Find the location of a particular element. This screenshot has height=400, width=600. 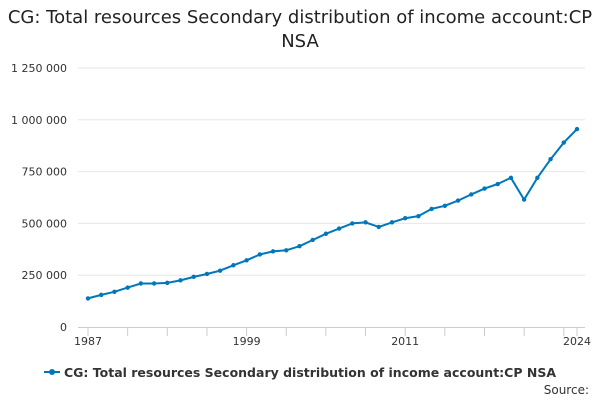

legend-line-marker-icon is located at coordinates (51, 371).